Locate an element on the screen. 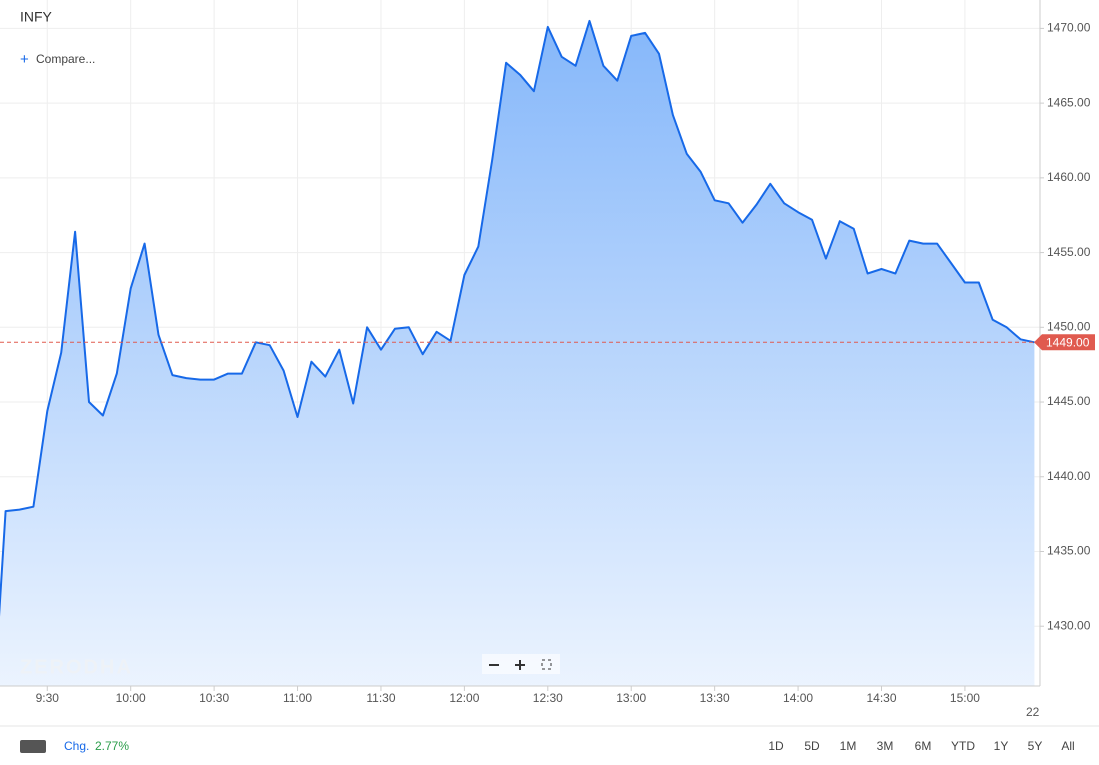 The height and width of the screenshot is (765, 1099). compare-icon: + is located at coordinates (24, 59).